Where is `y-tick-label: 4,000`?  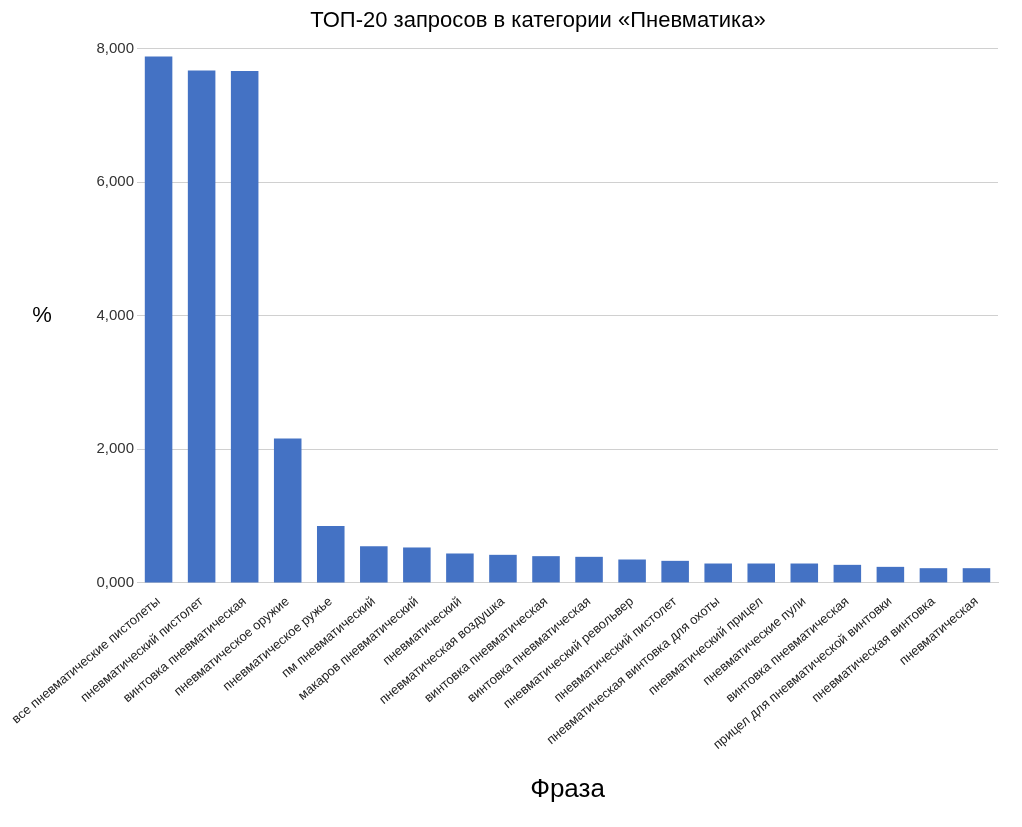 y-tick-label: 4,000 is located at coordinates (115, 314).